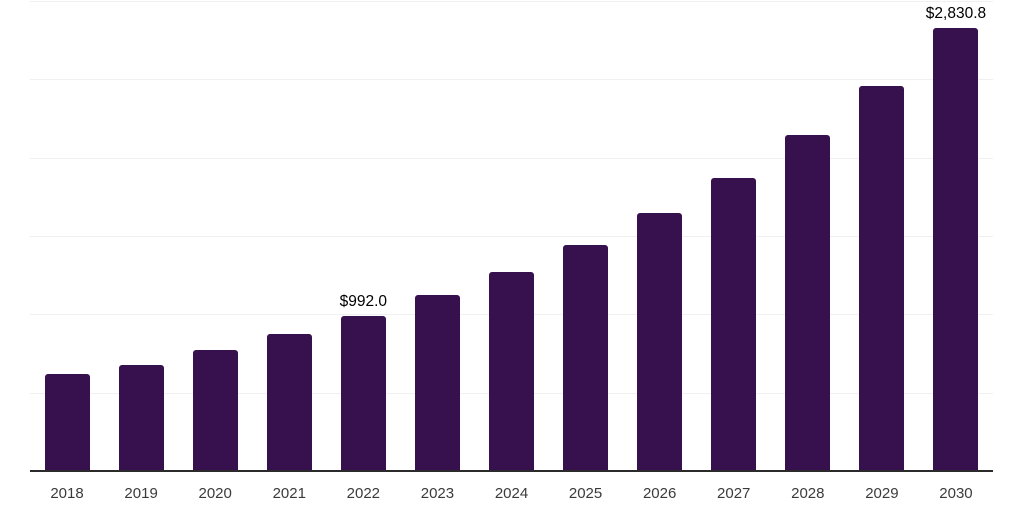  I want to click on bar-2027, so click(734, 324).